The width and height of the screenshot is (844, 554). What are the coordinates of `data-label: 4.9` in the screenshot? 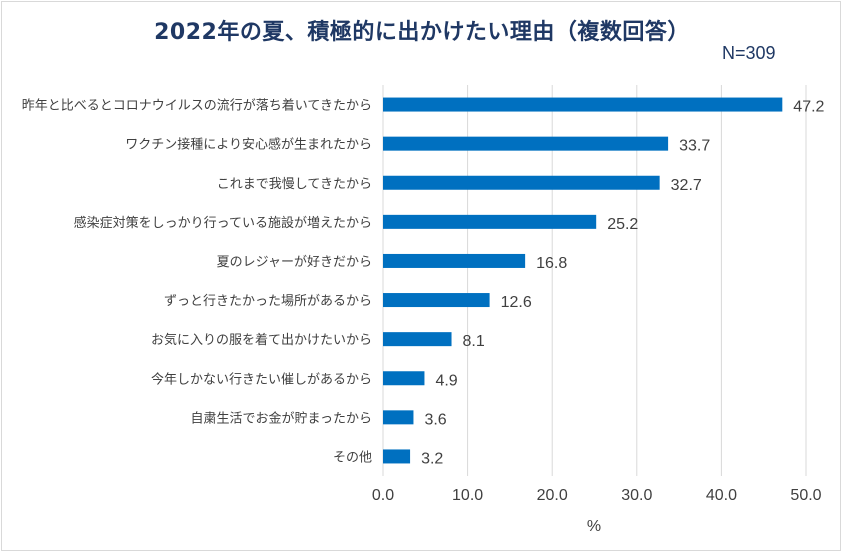 It's located at (446, 380).